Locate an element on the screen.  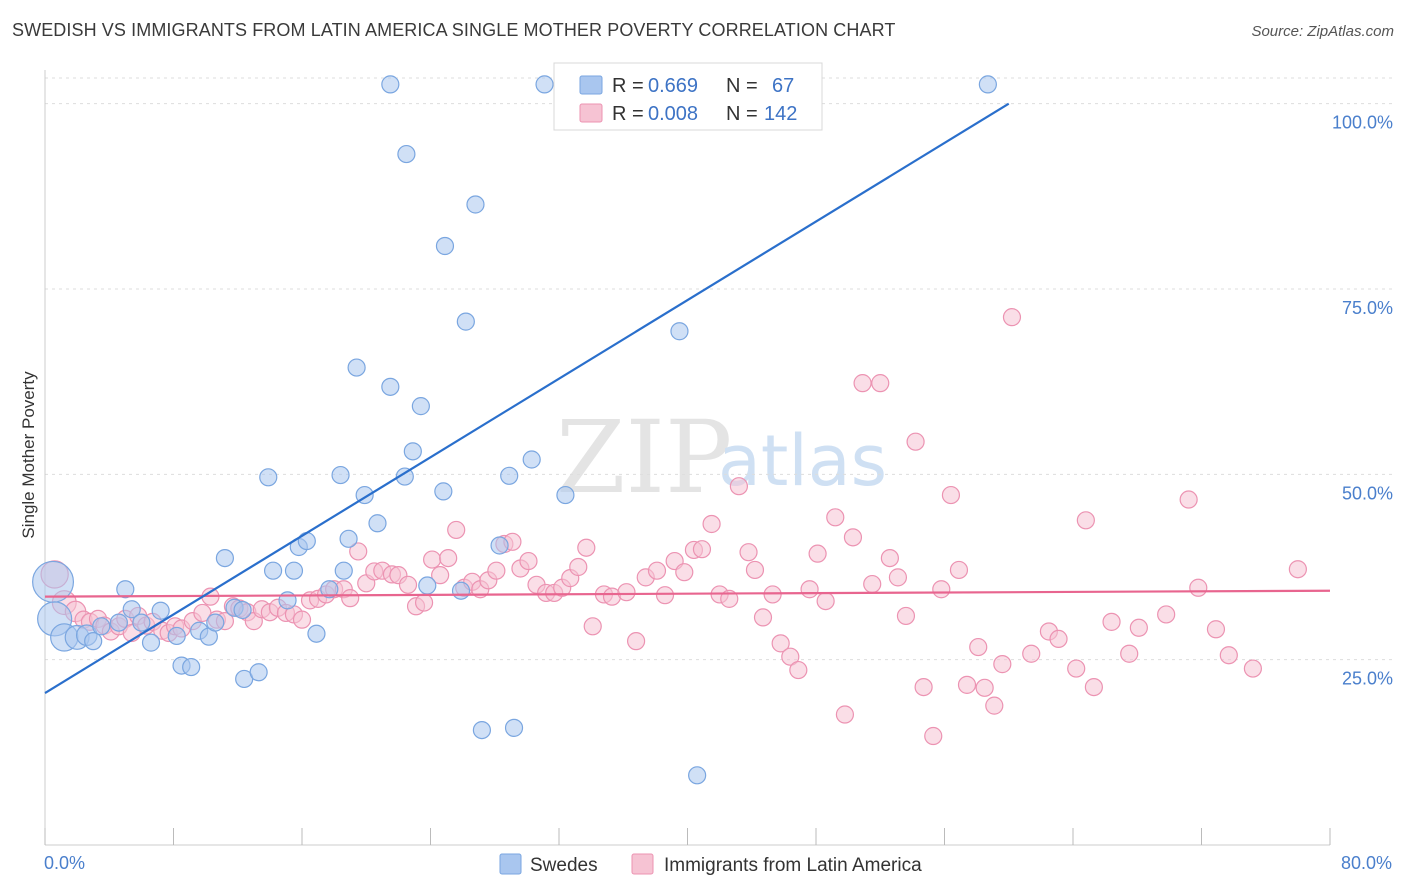
y-axis-label: Single Mother Poverty is located at coordinates (28, 455).